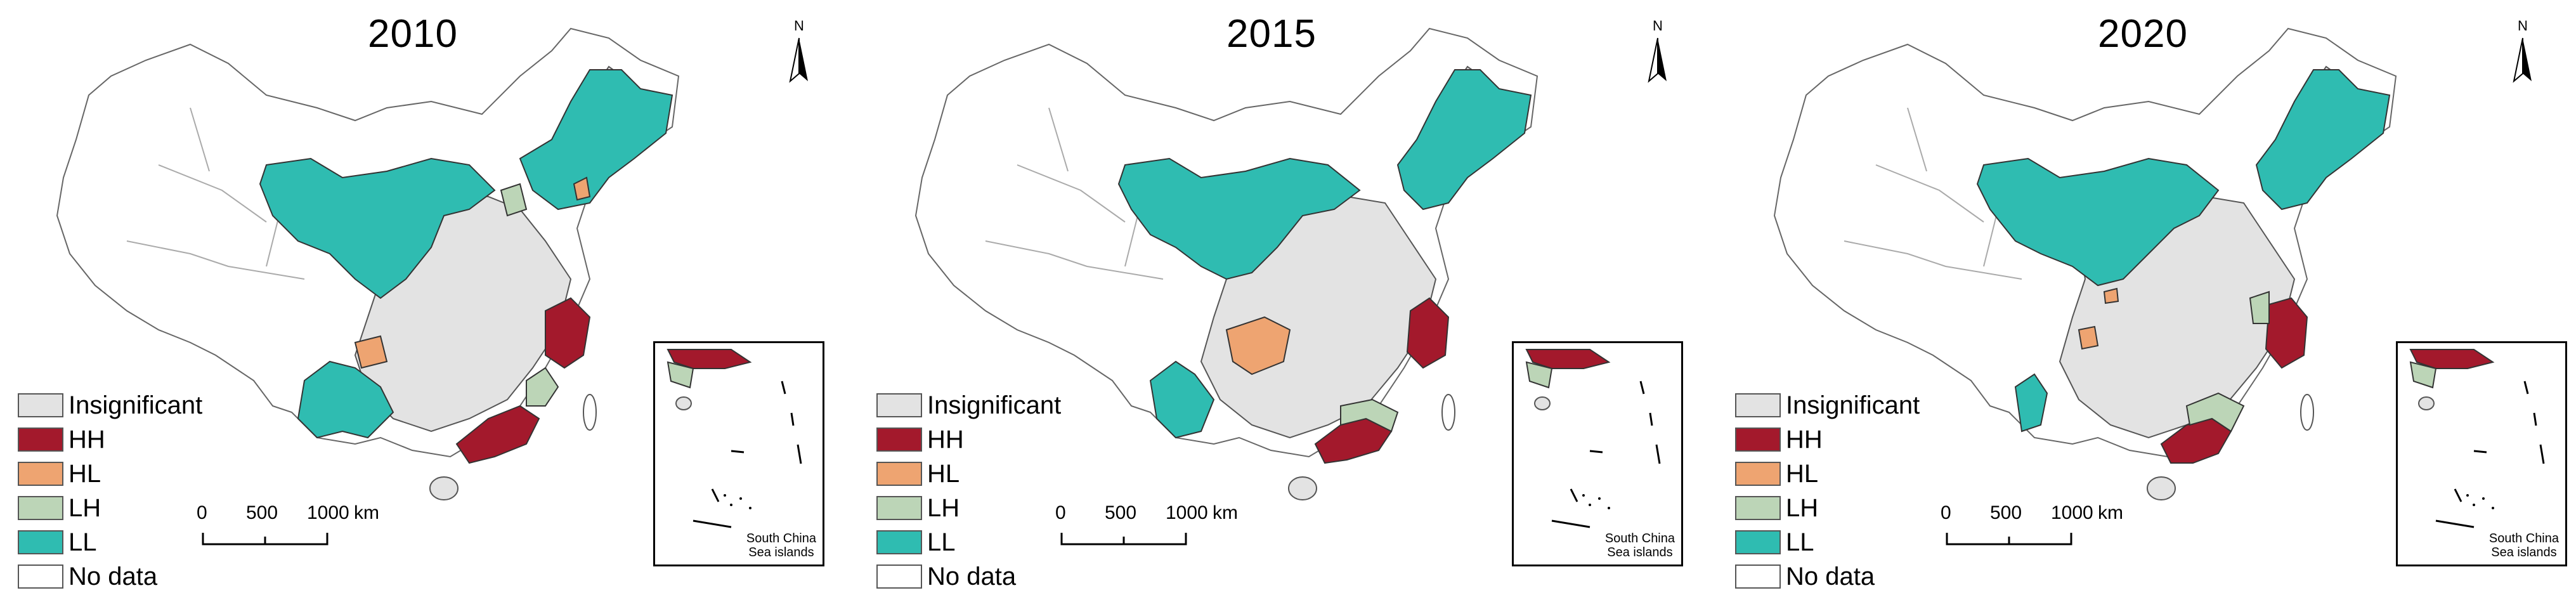 Image resolution: width=2576 pixels, height=607 pixels. I want to click on year-title: 2015, so click(1271, 34).